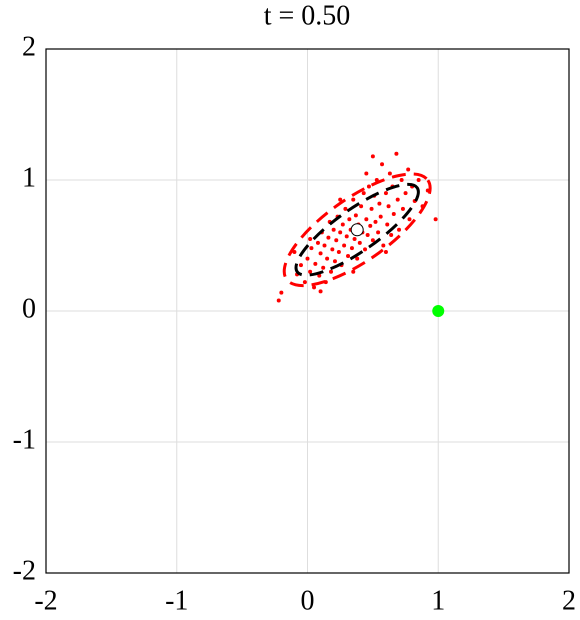  I want to click on y-tick-label: -1, so click(24, 439).